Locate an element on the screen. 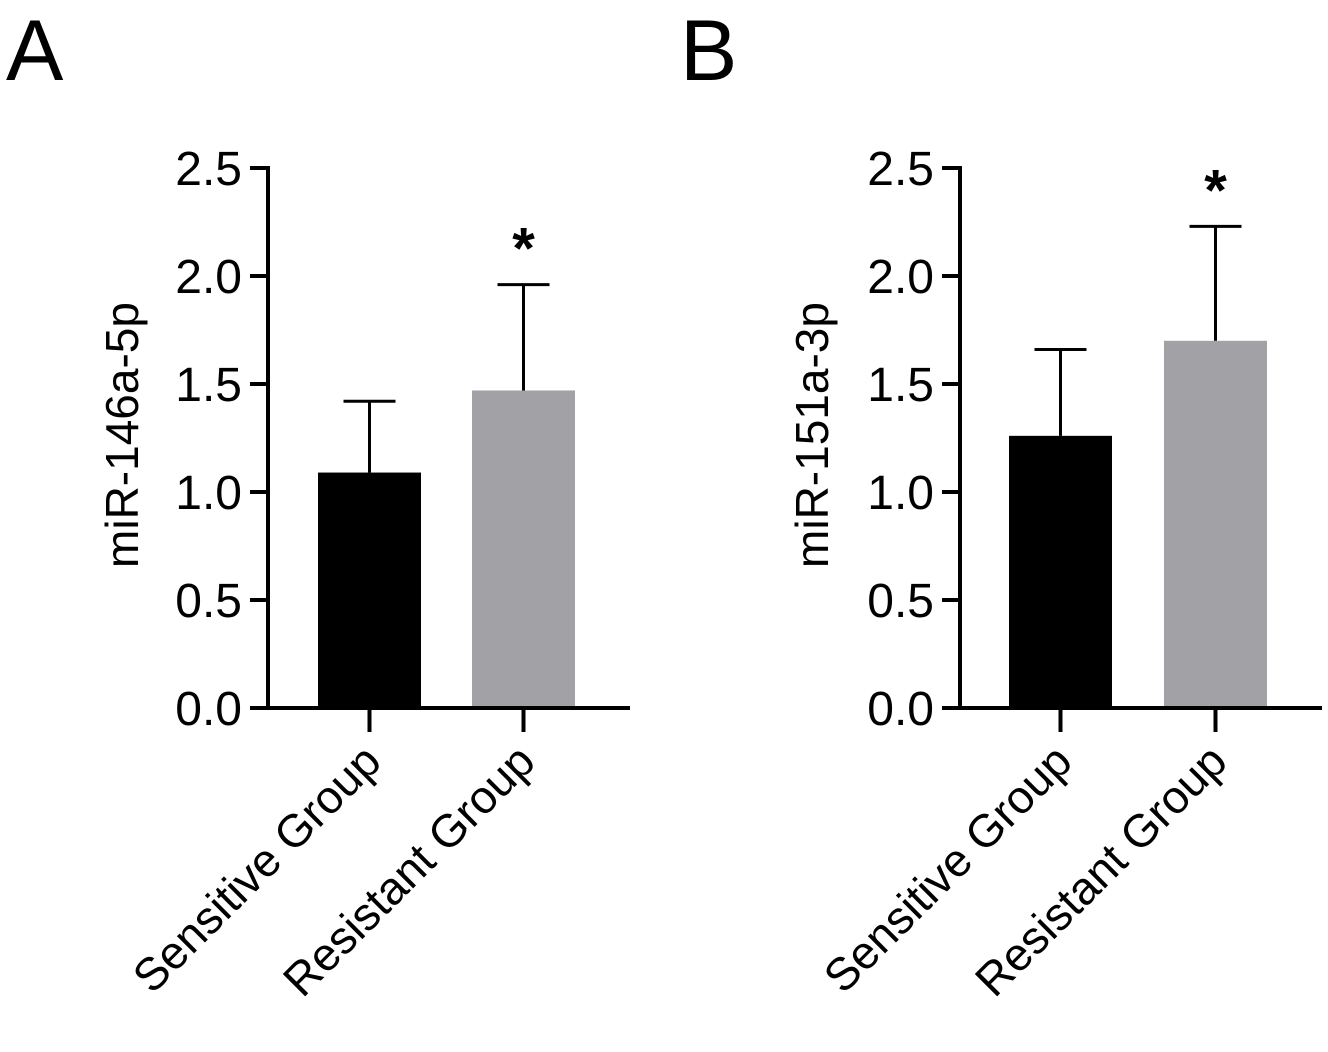 Image resolution: width=1328 pixels, height=1052 pixels. panel-b-bar-sensitive is located at coordinates (1060, 571).